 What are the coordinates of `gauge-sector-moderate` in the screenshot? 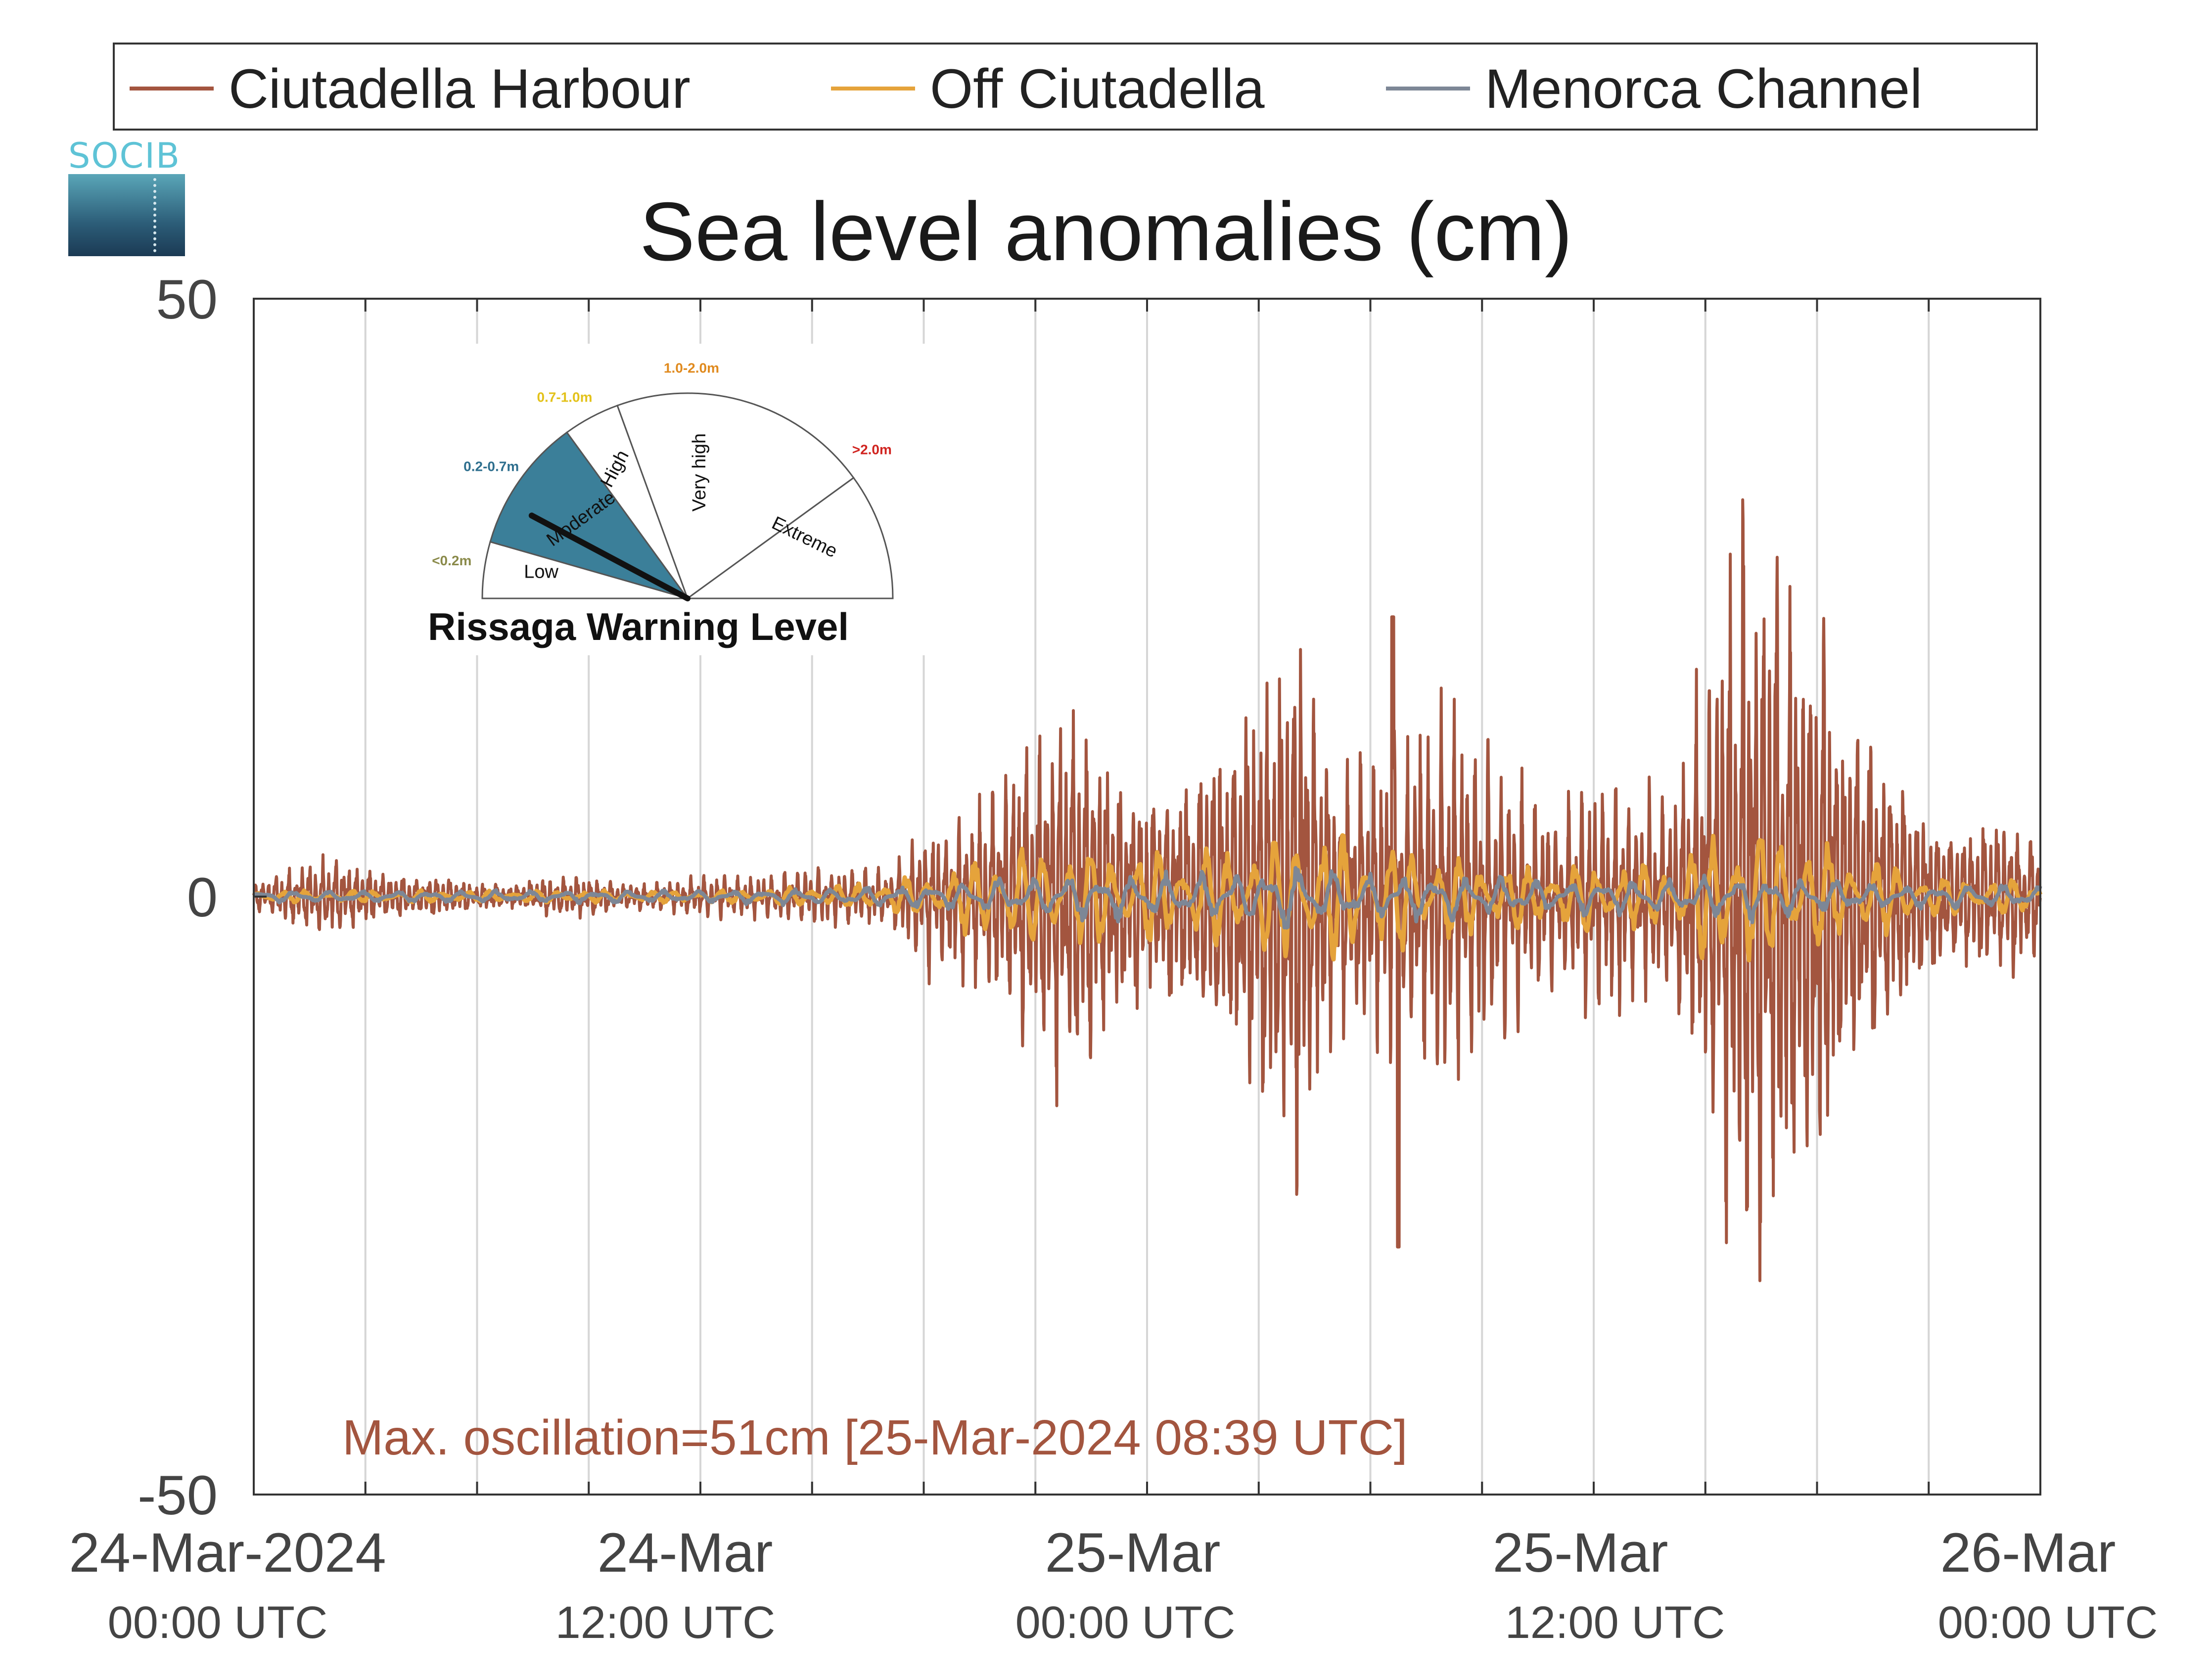 It's located at (589, 515).